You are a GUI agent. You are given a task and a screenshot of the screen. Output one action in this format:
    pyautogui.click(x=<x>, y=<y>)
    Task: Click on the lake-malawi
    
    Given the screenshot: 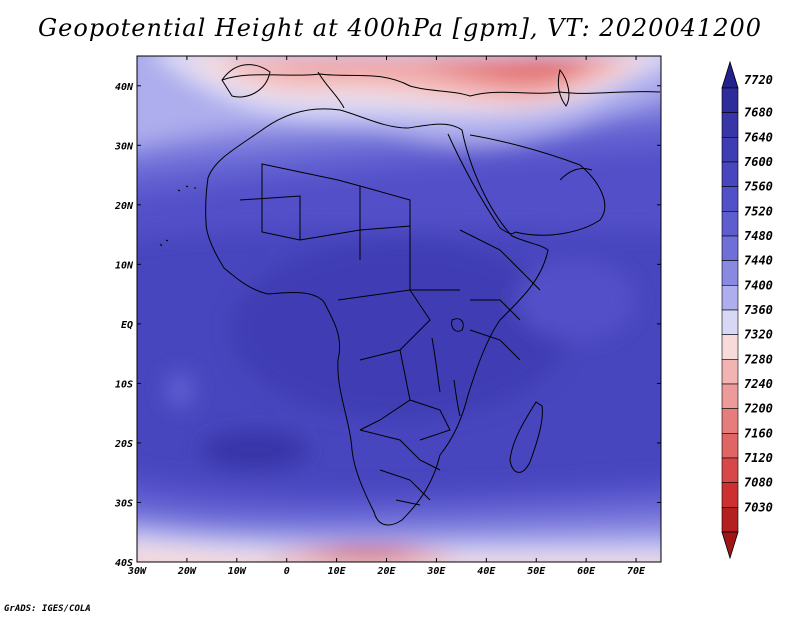 What is the action you would take?
    pyautogui.click(x=457, y=398)
    